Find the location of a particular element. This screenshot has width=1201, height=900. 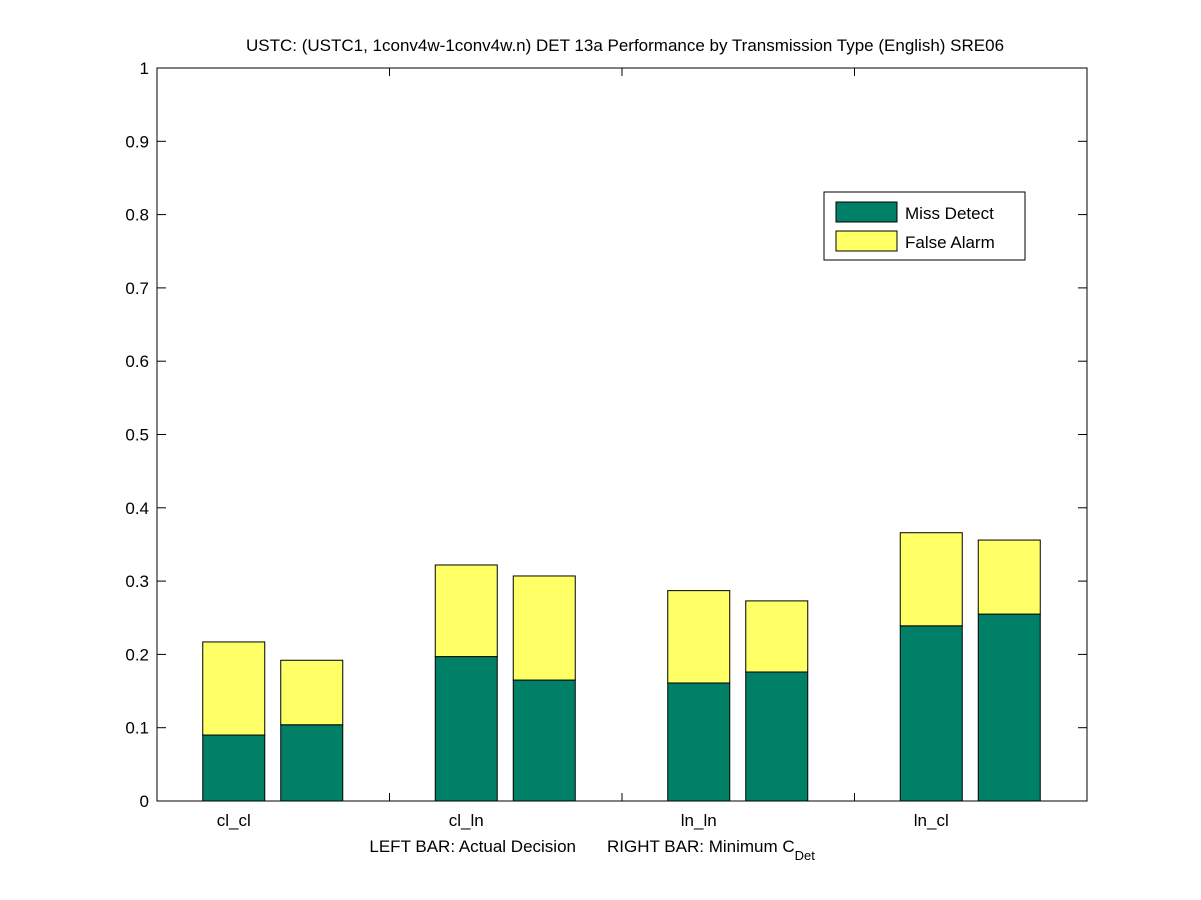

bar-cl-cl-minimum-false-alarm is located at coordinates (312, 692).